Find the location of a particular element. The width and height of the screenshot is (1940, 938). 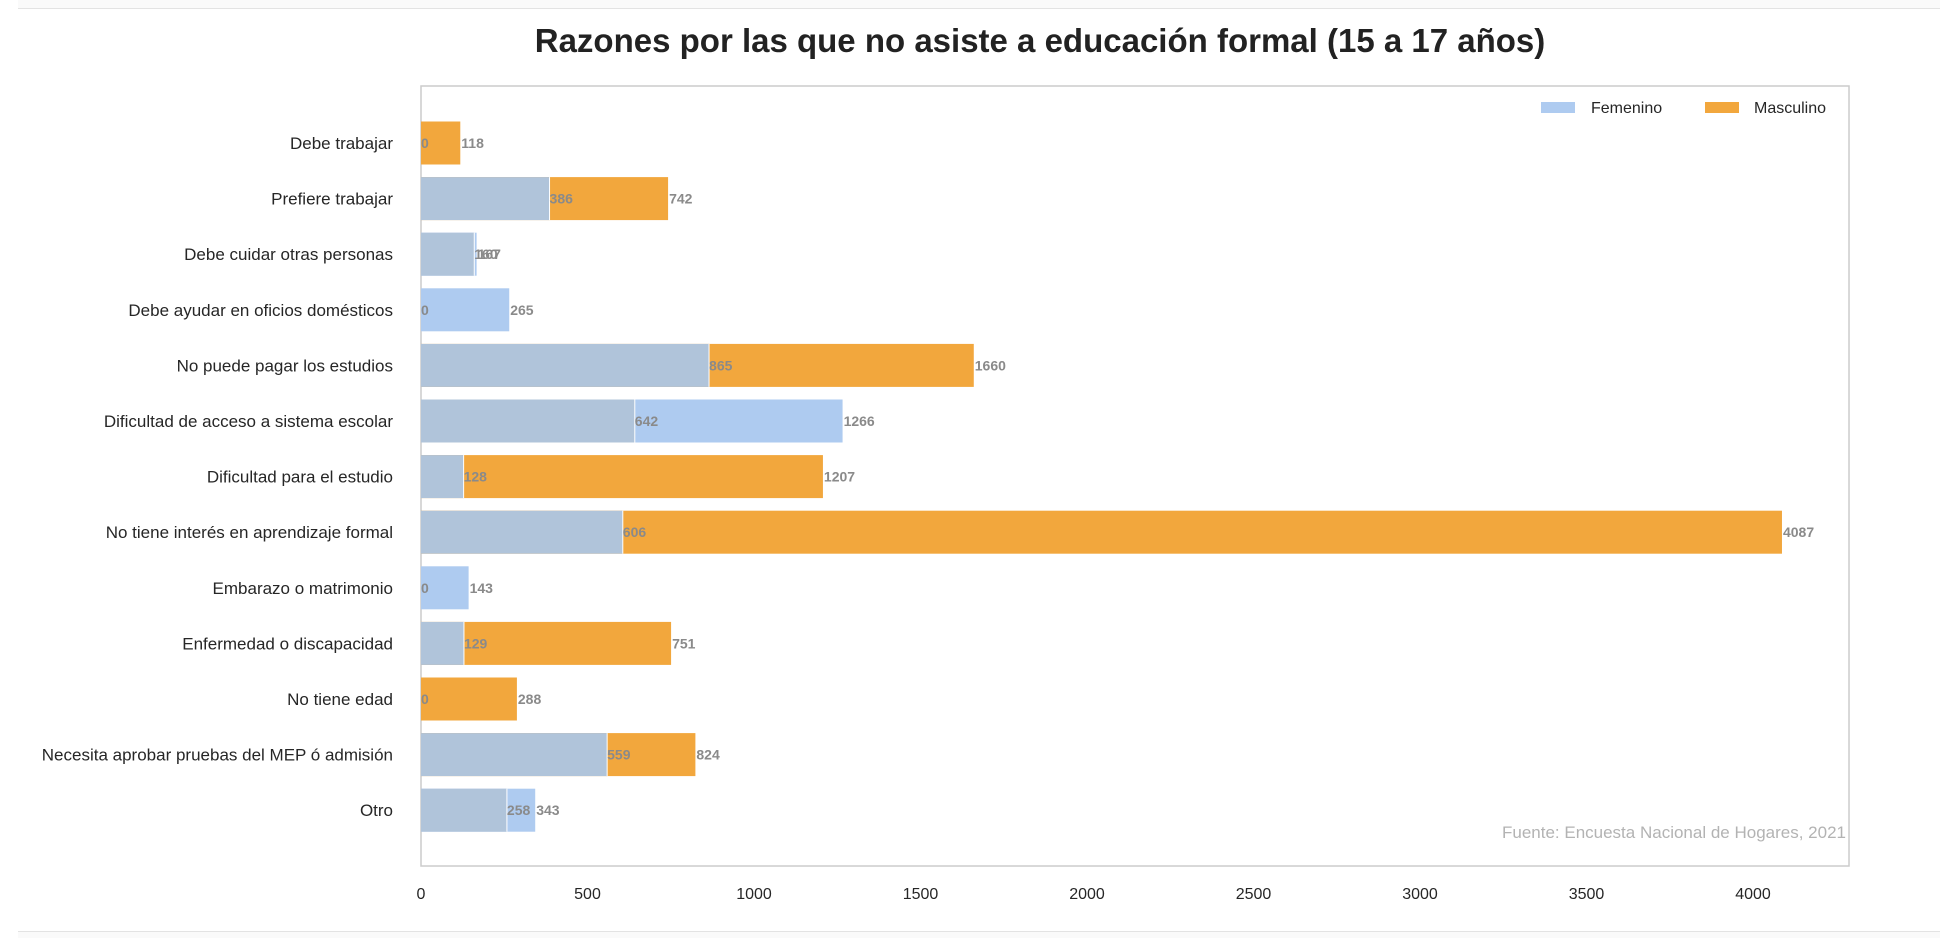

value-label-max: 288 is located at coordinates (530, 699).